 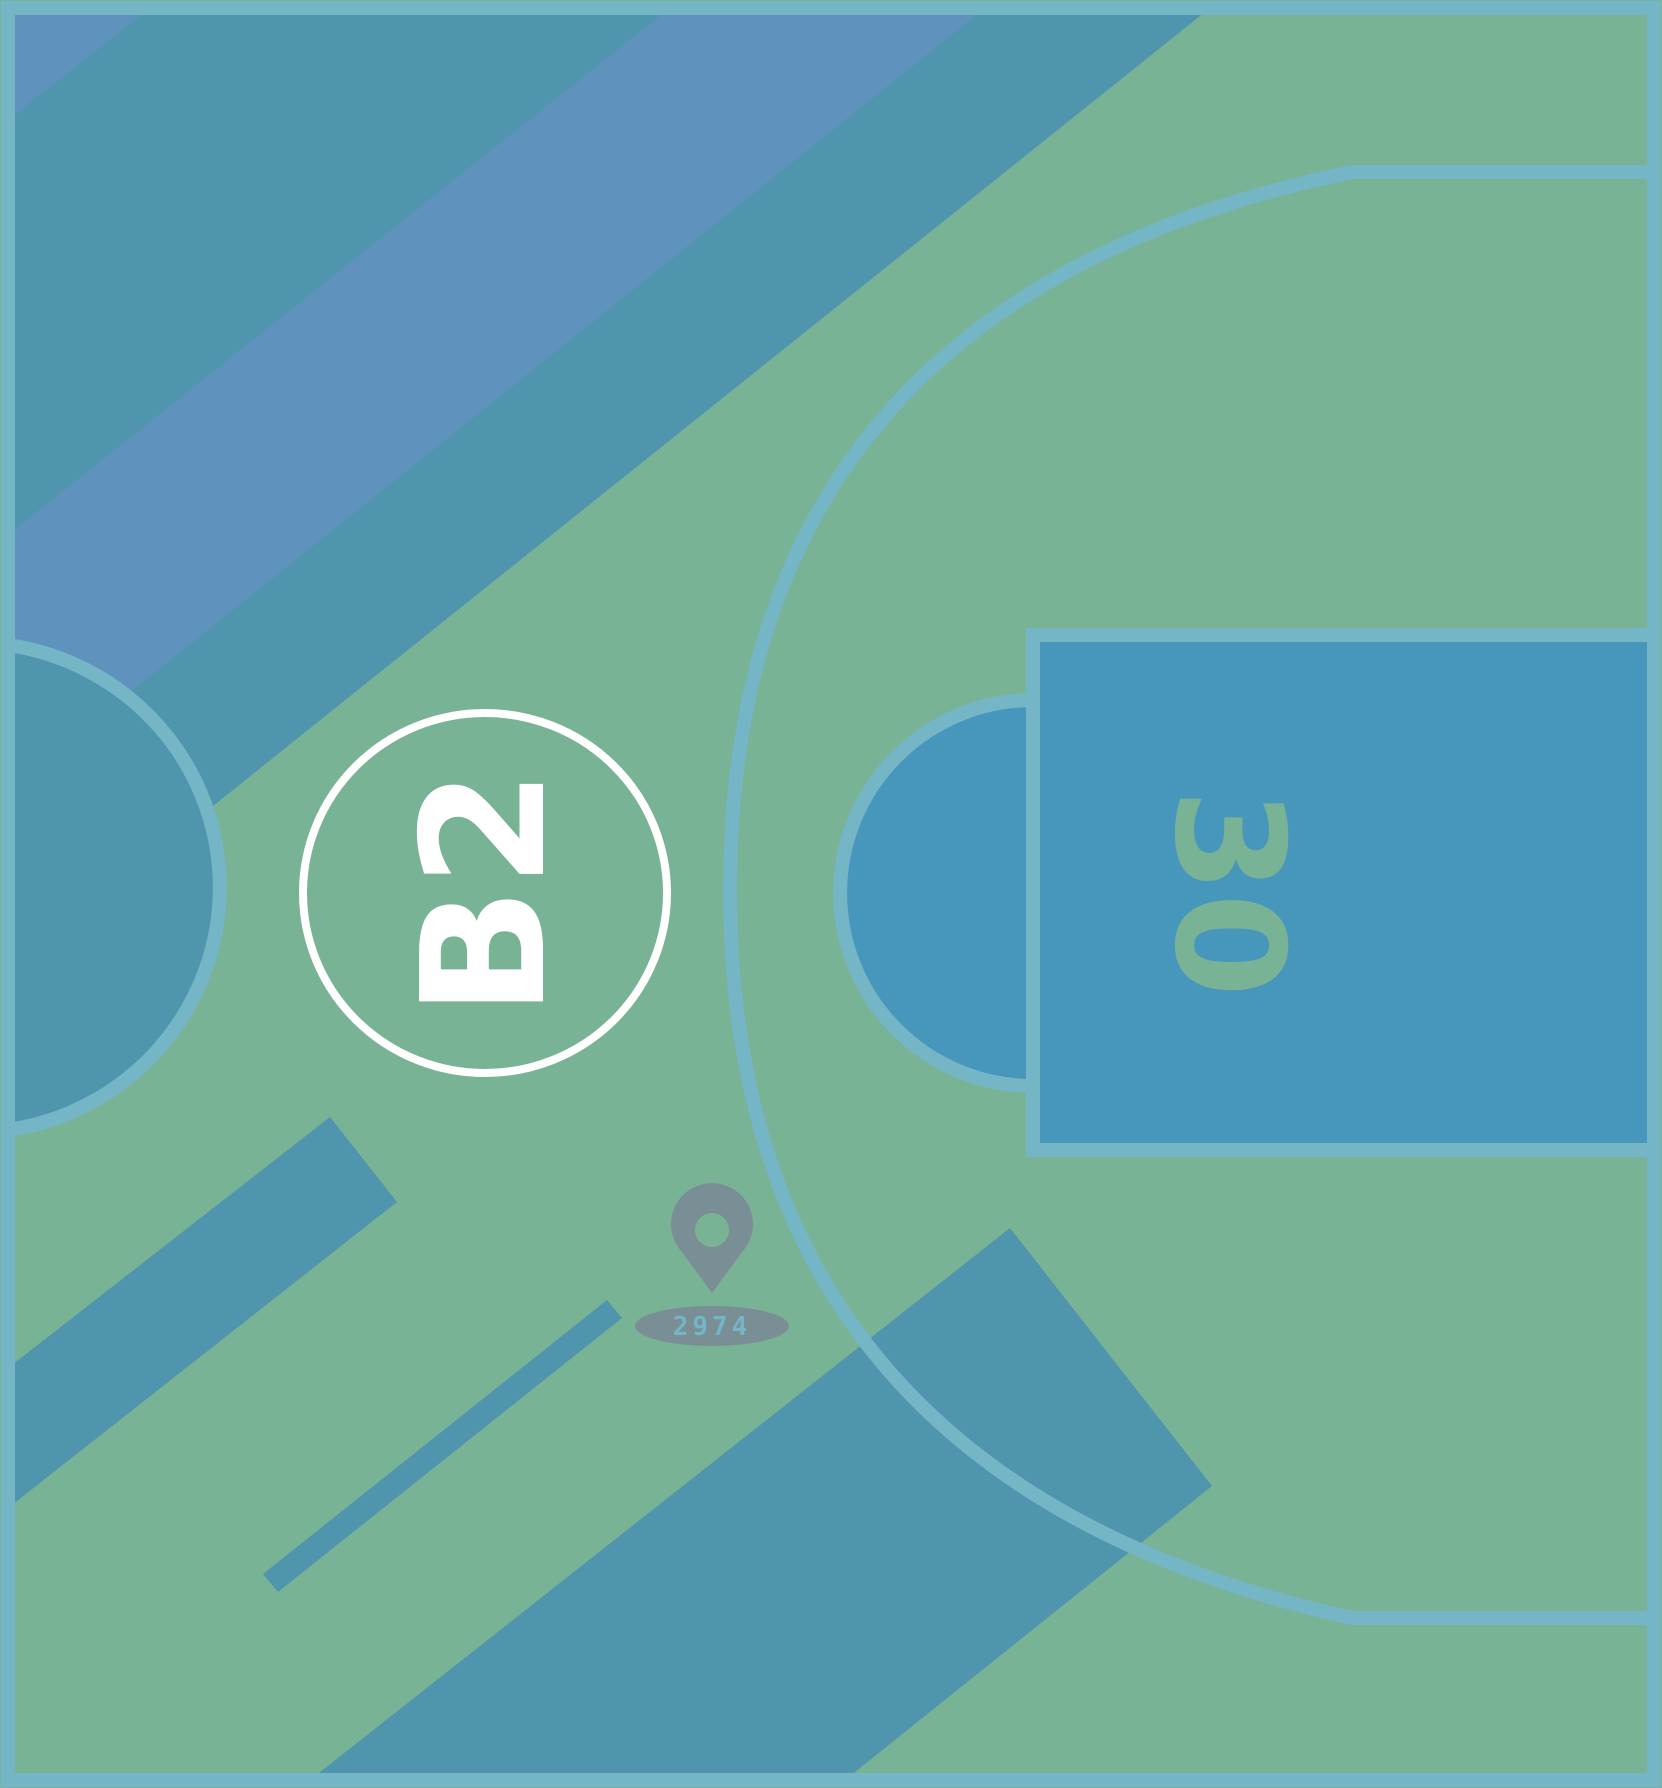 I want to click on location-pin: 2974, so click(x=712, y=1264).